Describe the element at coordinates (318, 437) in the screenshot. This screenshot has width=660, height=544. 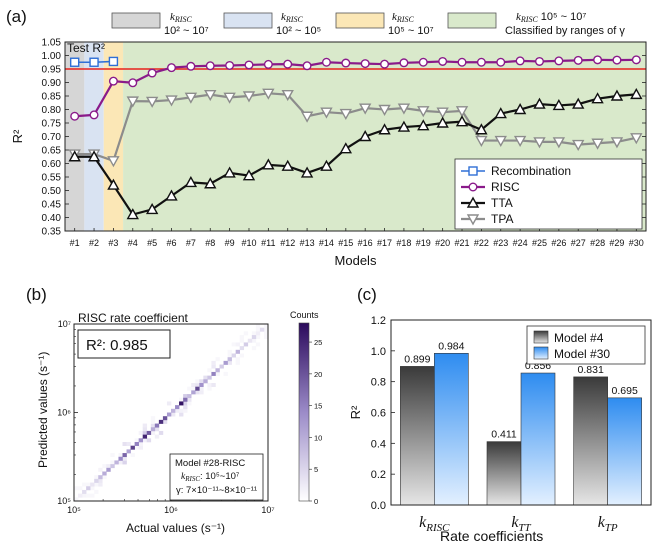
I see `colorbar-tick-label: 10` at that location.